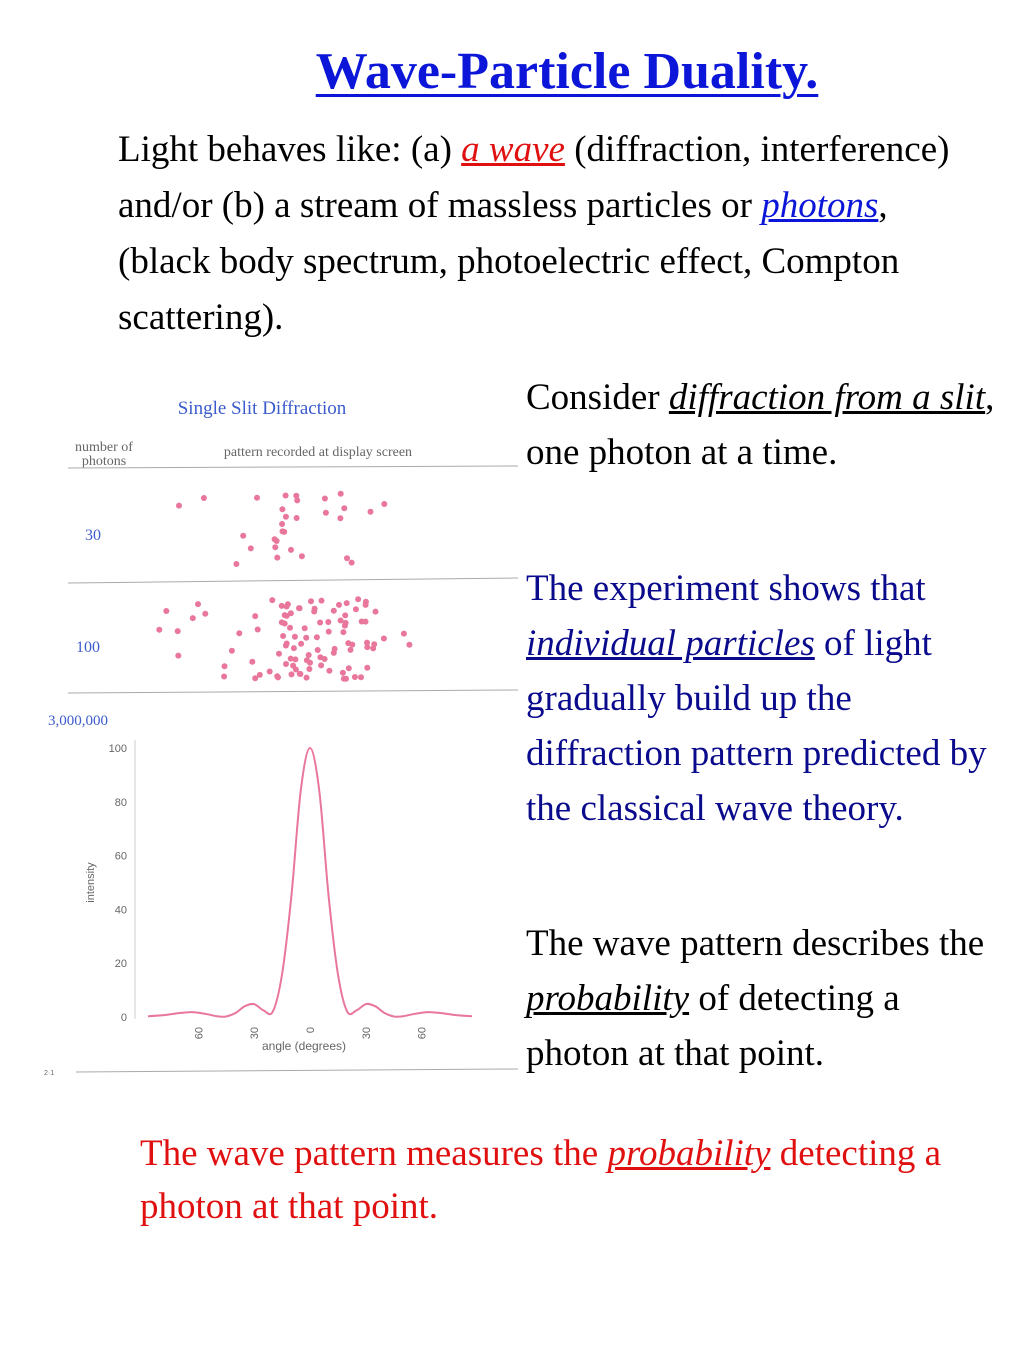  I want to click on divider-middle, so click(293, 580).